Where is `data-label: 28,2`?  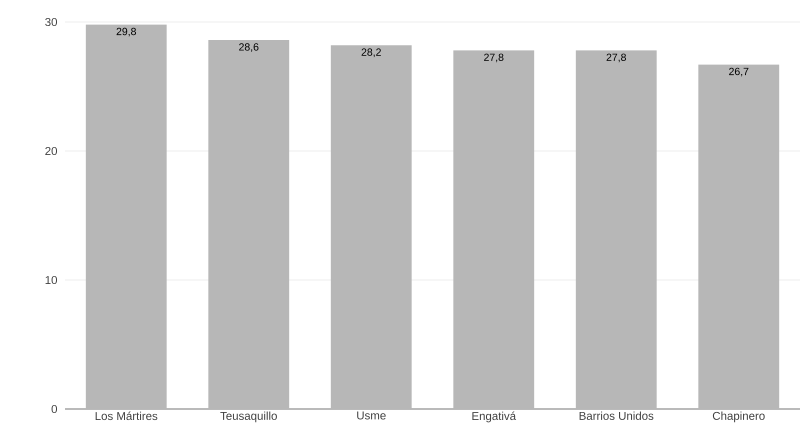 data-label: 28,2 is located at coordinates (371, 53).